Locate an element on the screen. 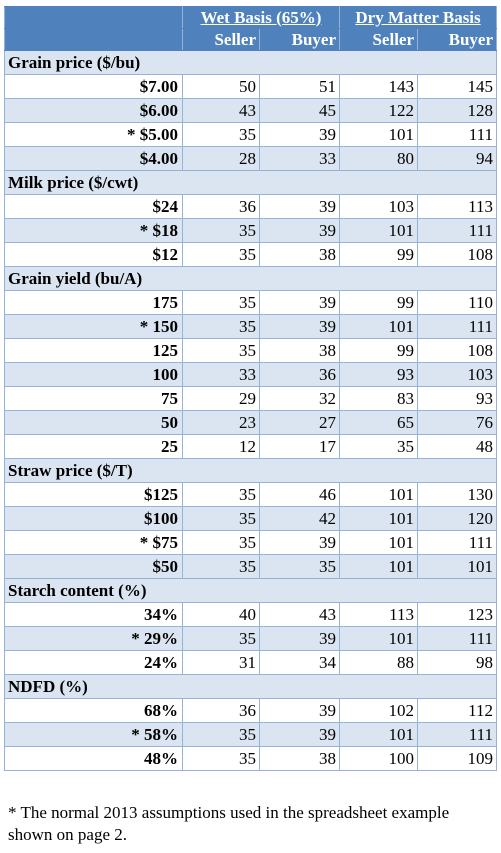 The image size is (501, 853). value-cell: 122 is located at coordinates (379, 110).